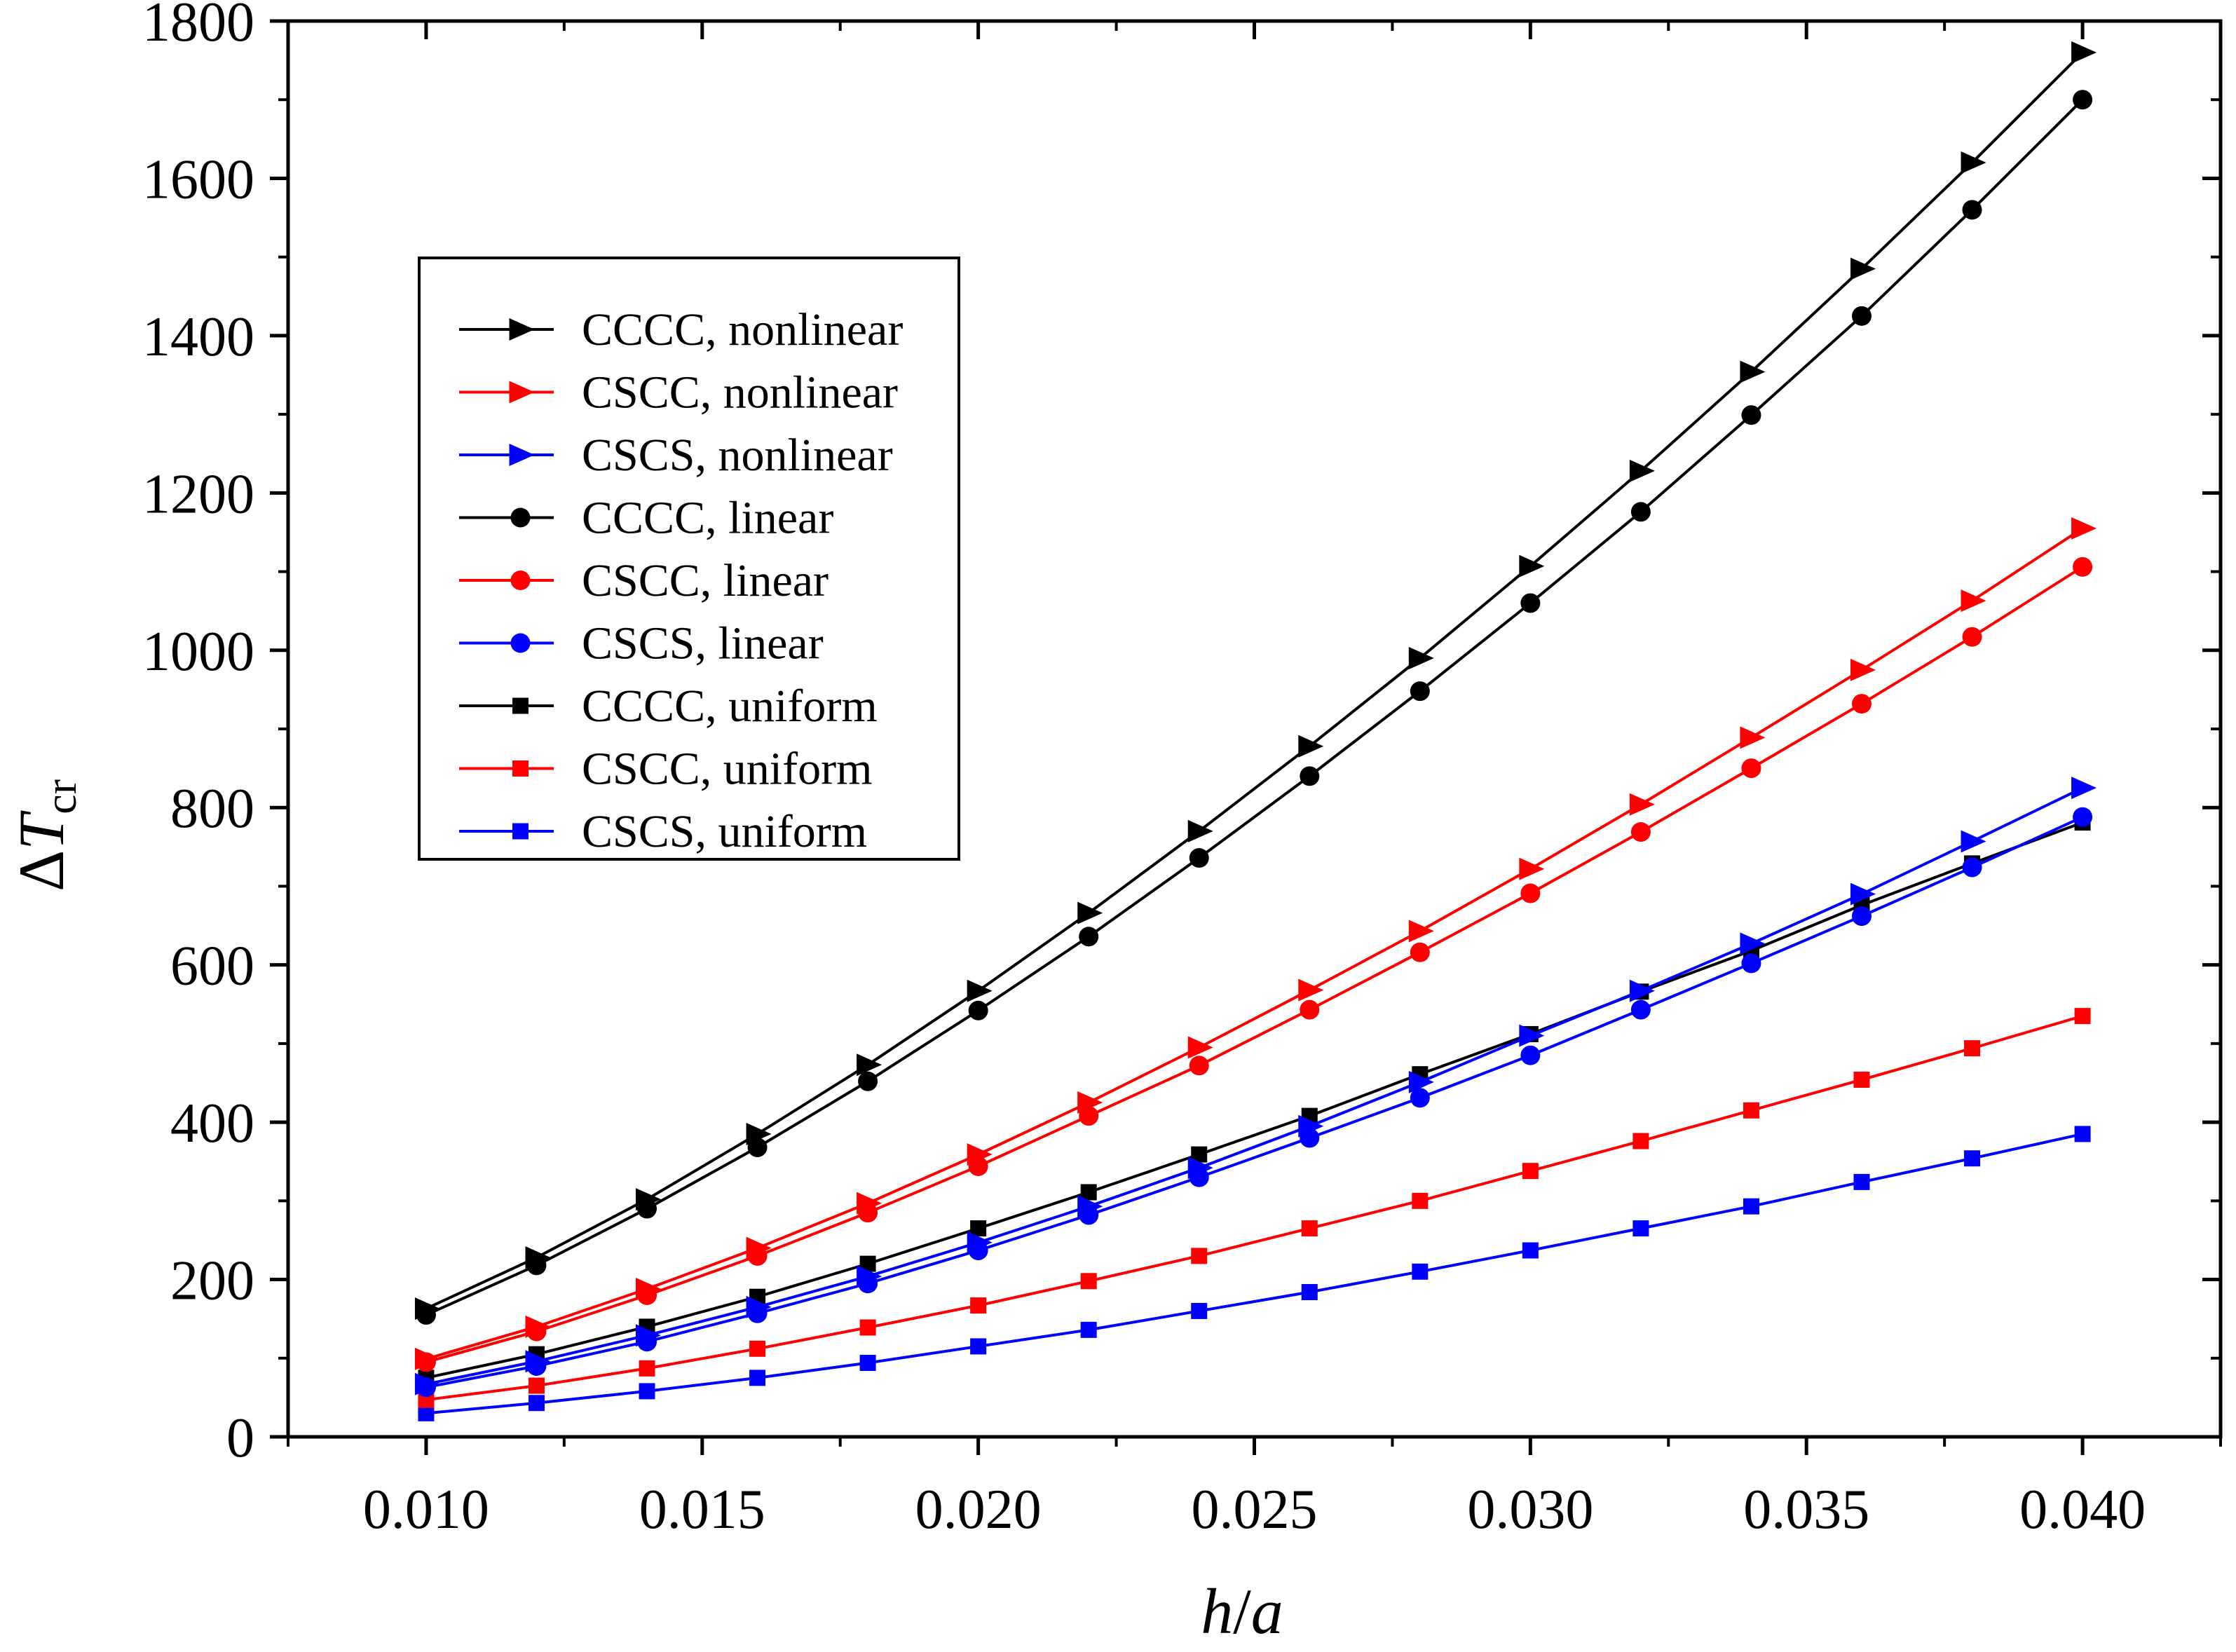  I want to click on x-tick-label: 0.010, so click(426, 1510).